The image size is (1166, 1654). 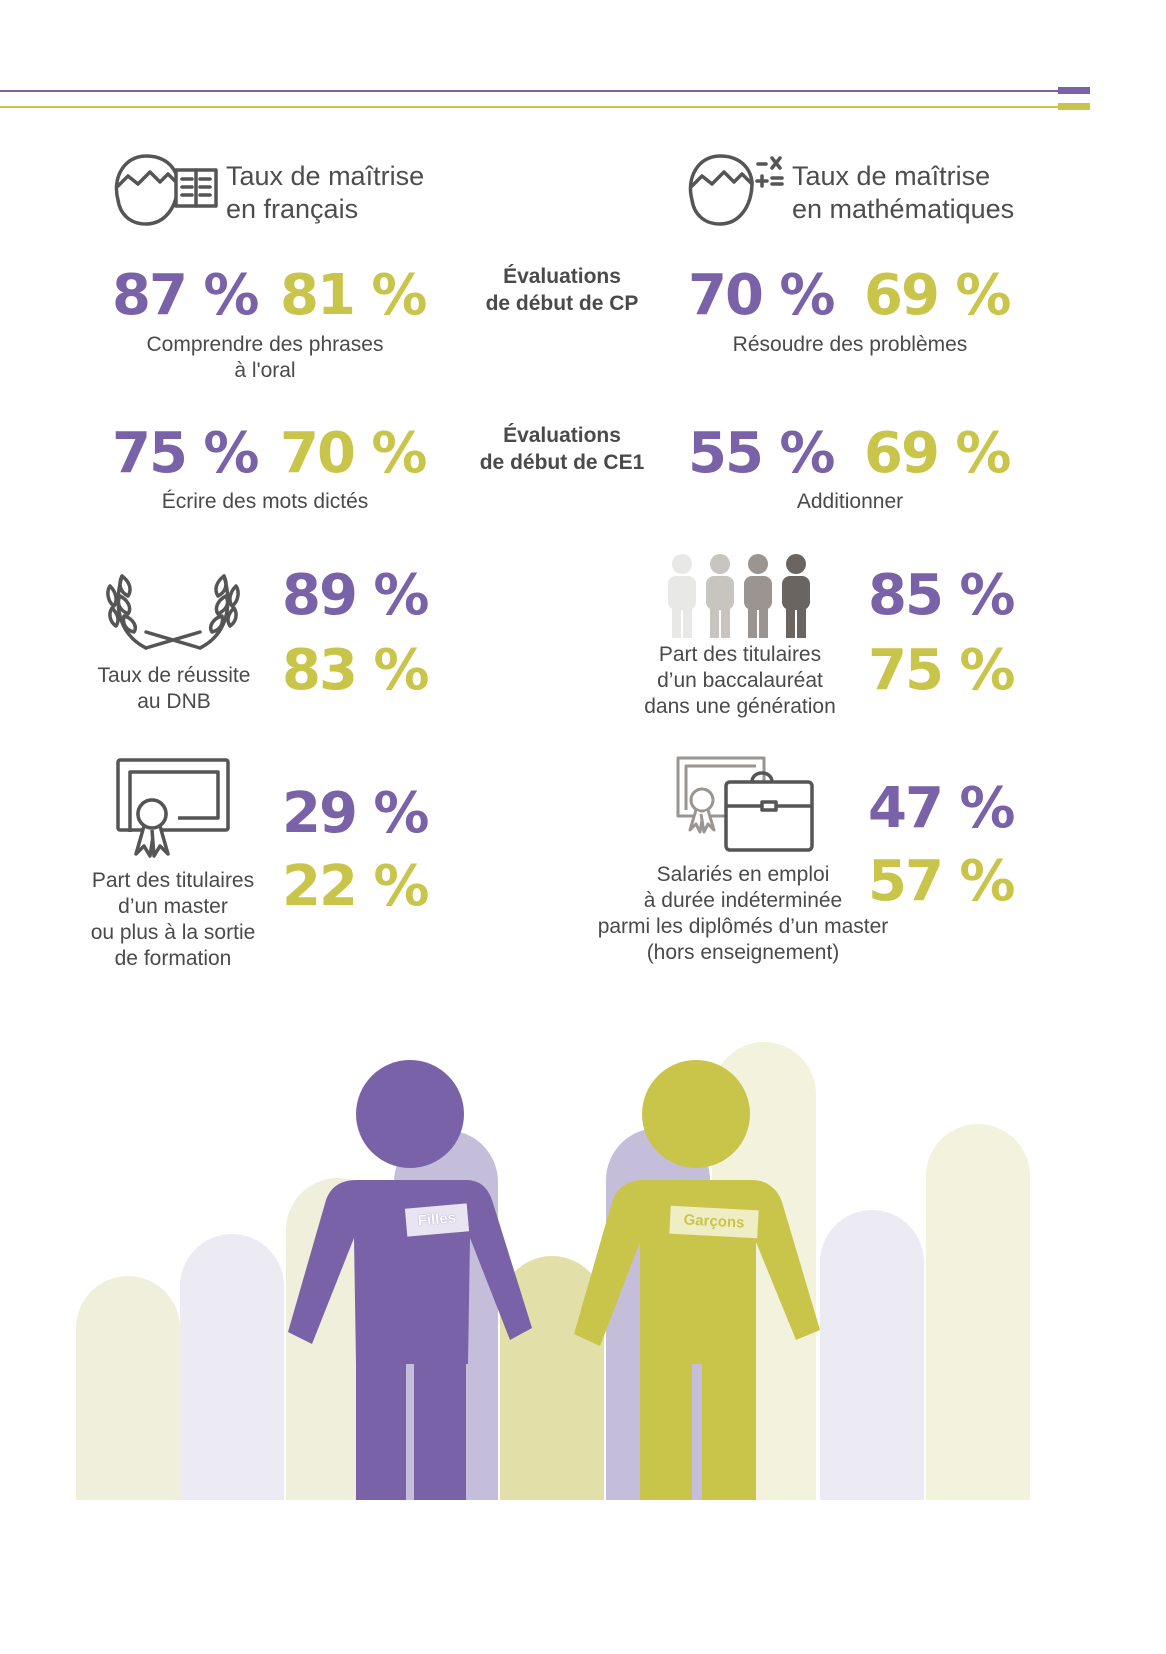 I want to click on cdi-label-line2: à durée indéterminée, so click(x=743, y=900).